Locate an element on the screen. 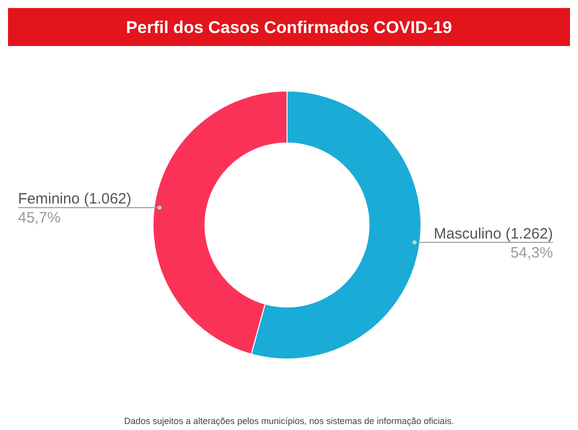  data-label: 45,7% is located at coordinates (39, 218).